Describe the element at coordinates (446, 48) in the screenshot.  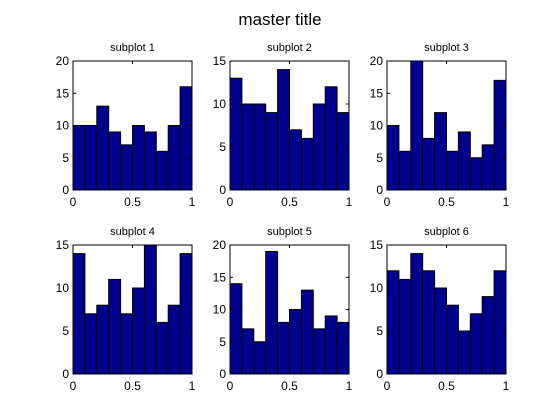
I see `subplot-title: subplot 3` at that location.